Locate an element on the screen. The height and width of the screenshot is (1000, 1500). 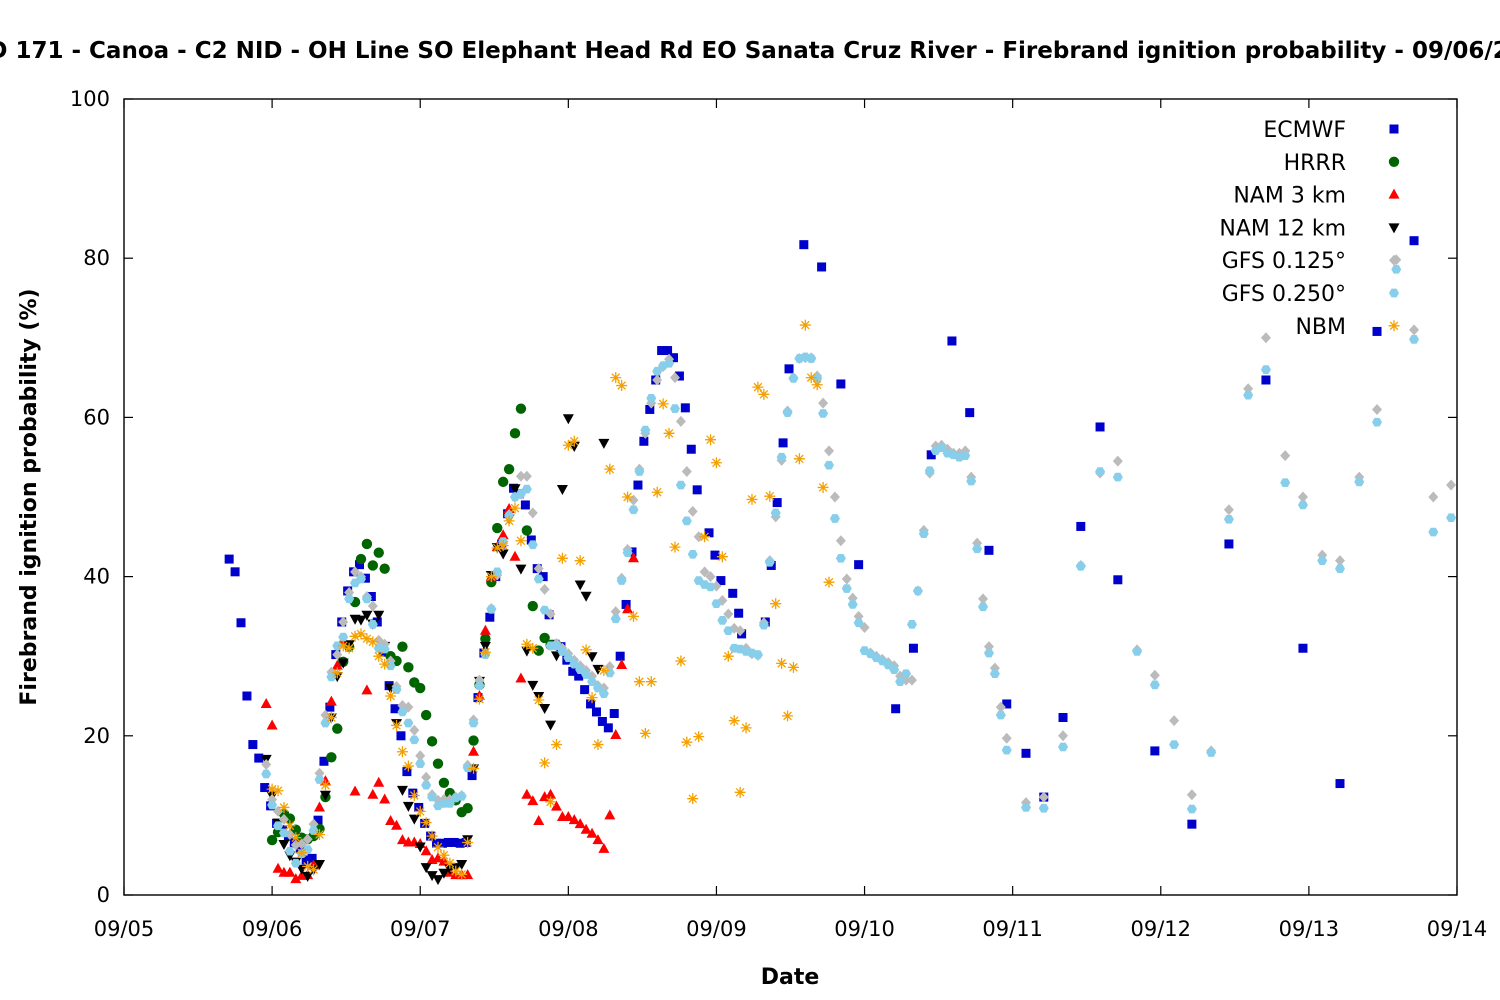
legend-label: HRRR is located at coordinates (1315, 163).